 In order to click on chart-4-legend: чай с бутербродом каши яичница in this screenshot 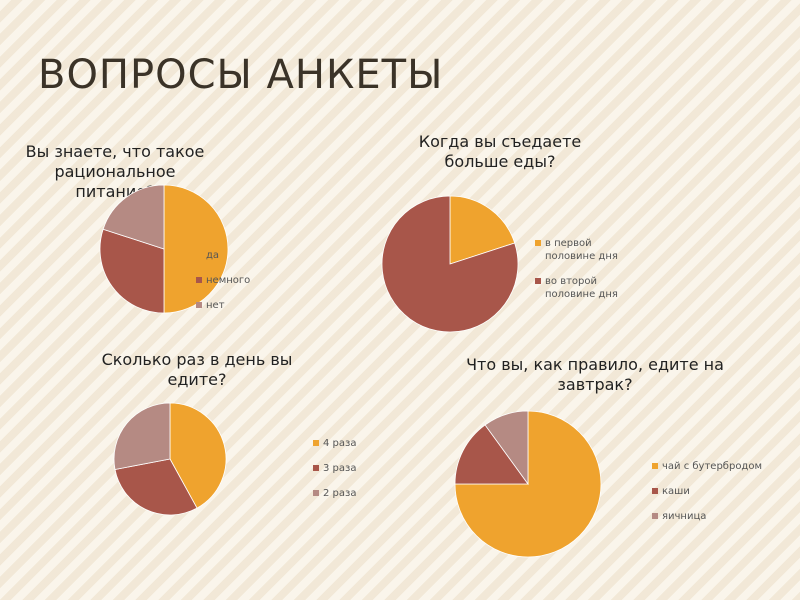, I will do `click(707, 497)`.